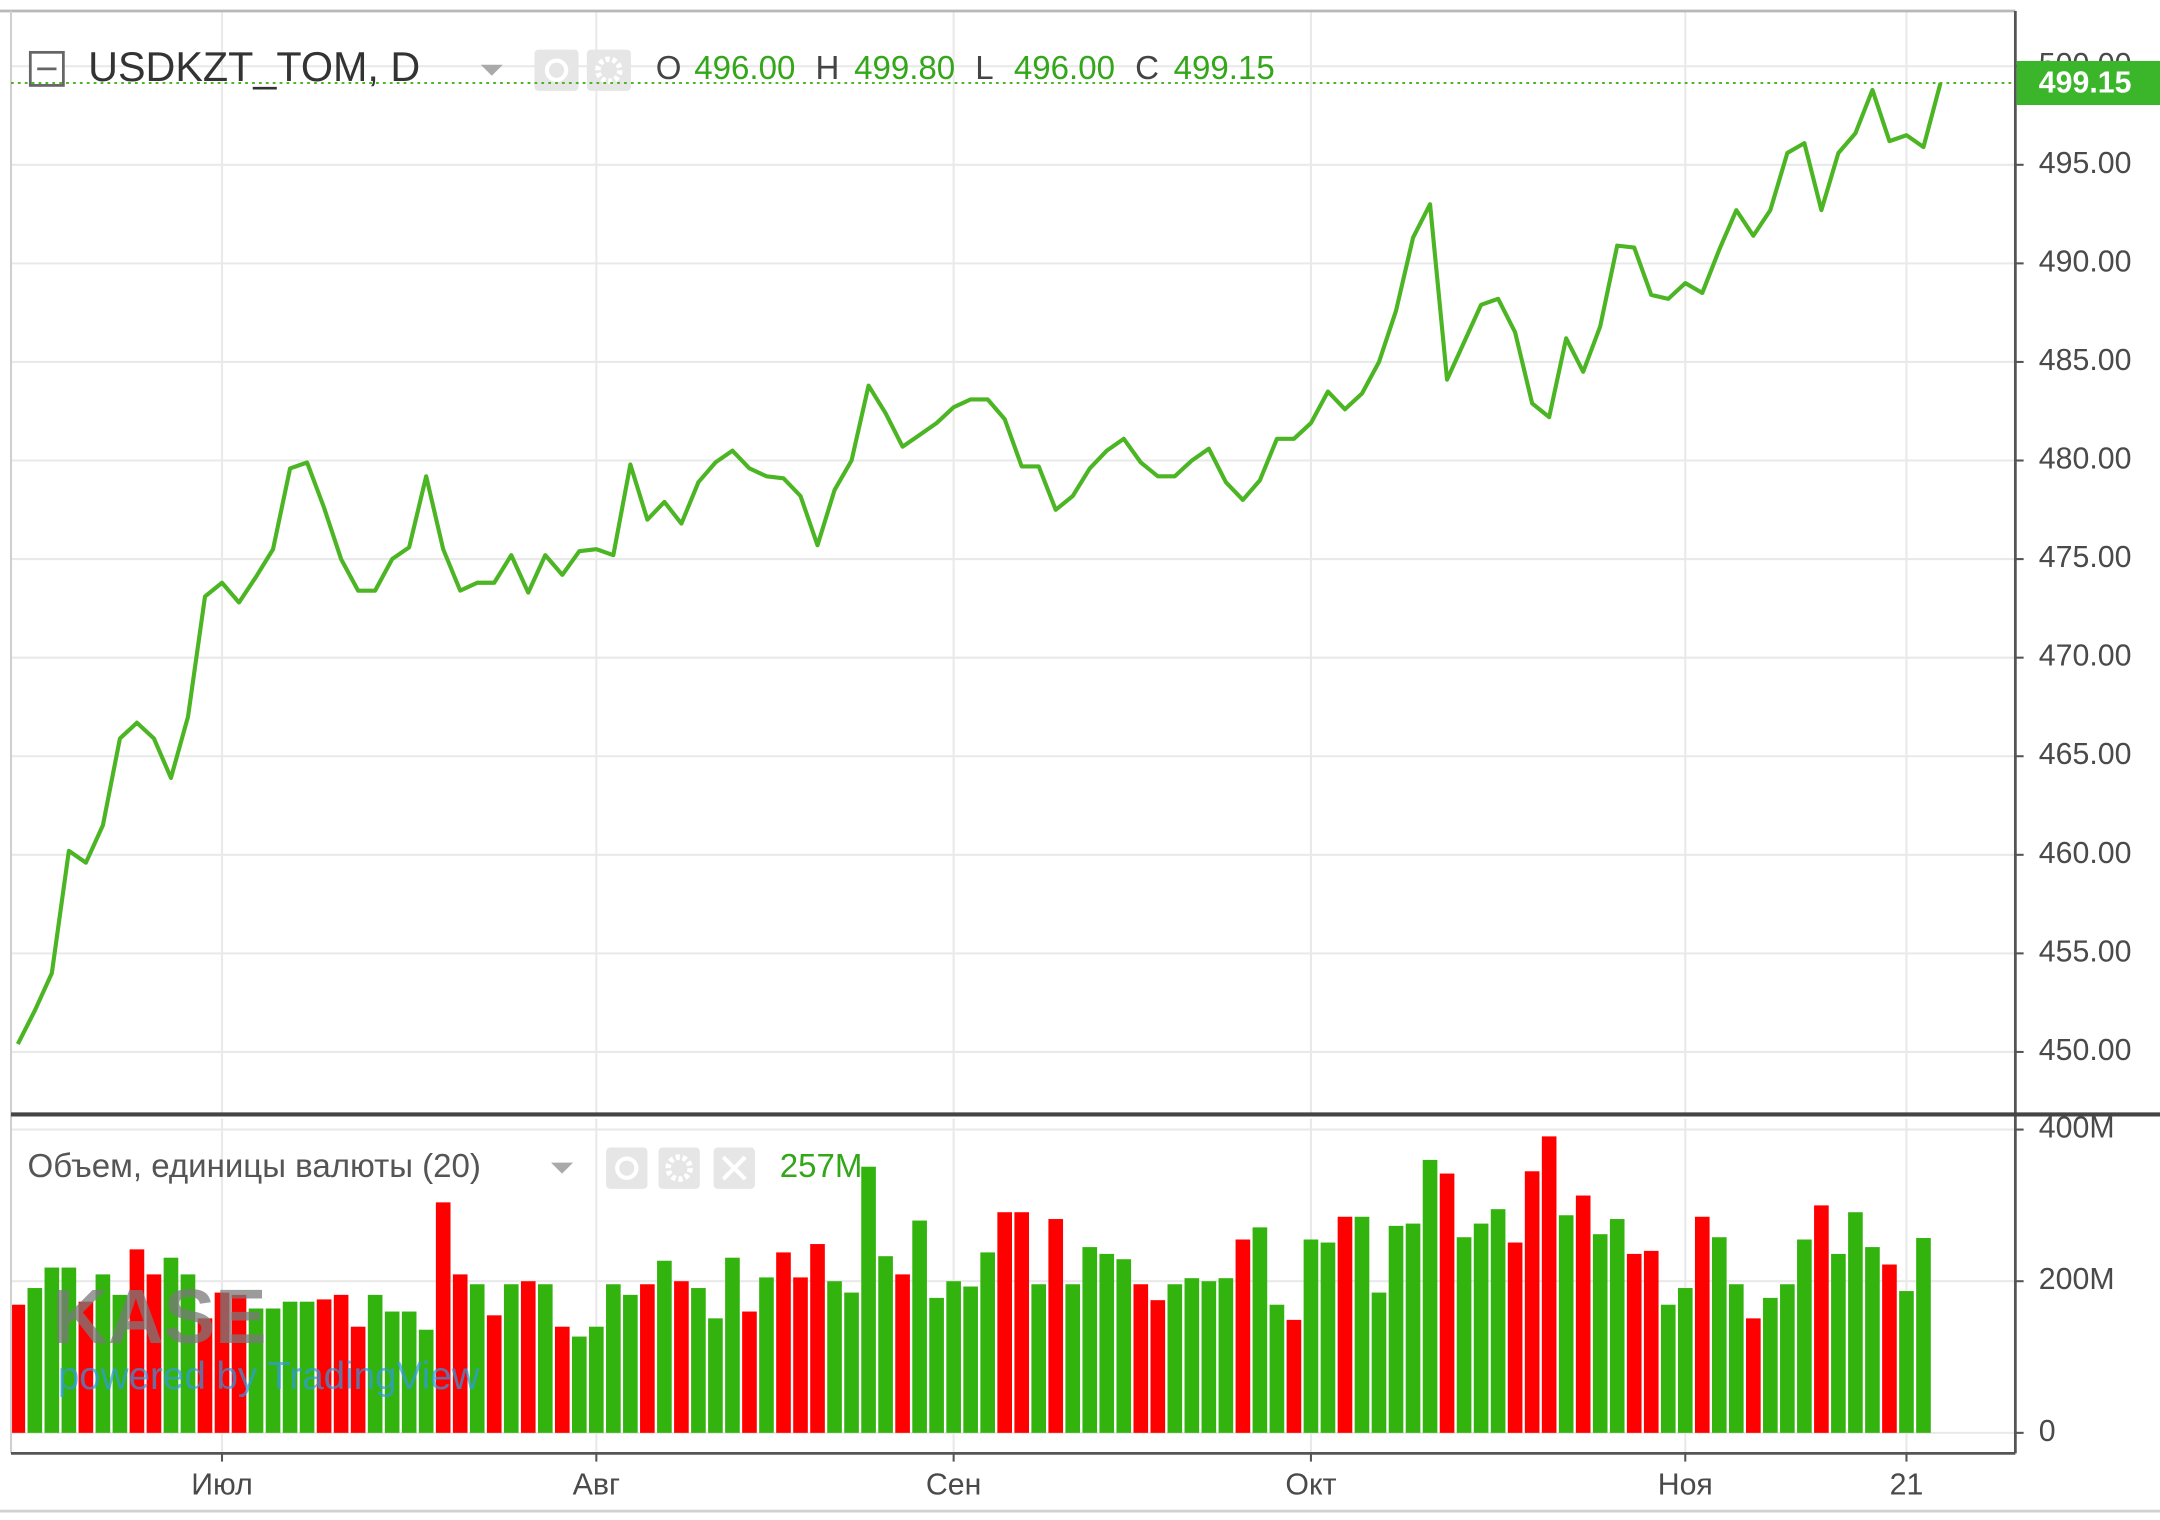  Describe the element at coordinates (2077, 1279) in the screenshot. I see `y-tick-label: 200M` at that location.